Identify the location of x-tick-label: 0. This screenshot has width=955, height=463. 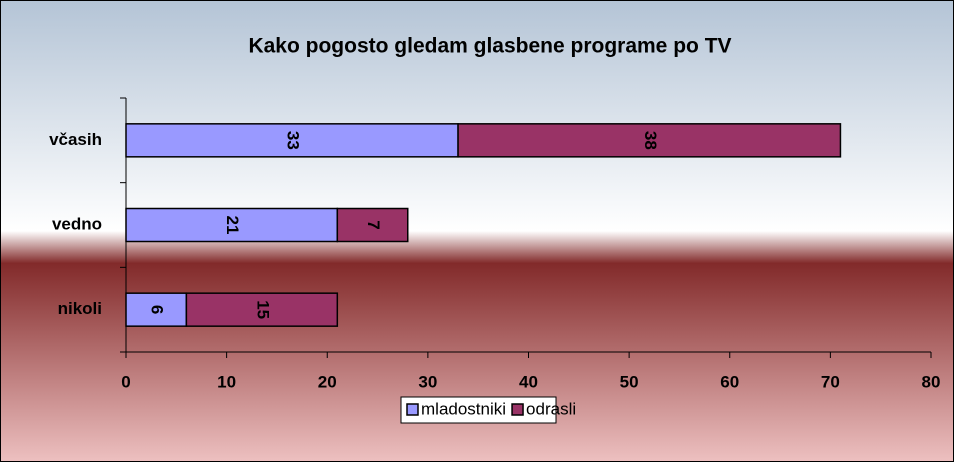
(125, 381).